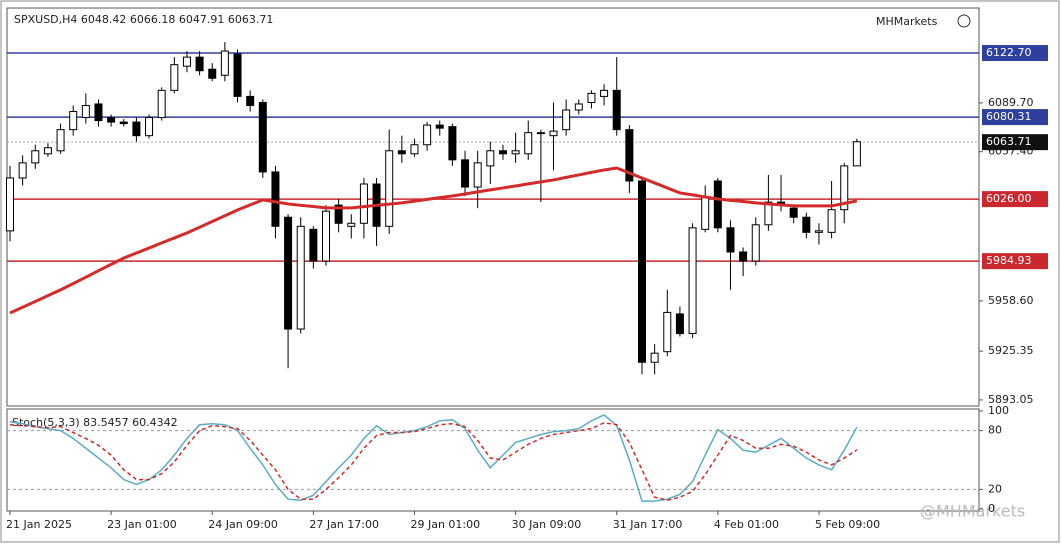 The width and height of the screenshot is (1061, 548). I want to click on x-tick-label: 27 Jan 17:00, so click(344, 524).